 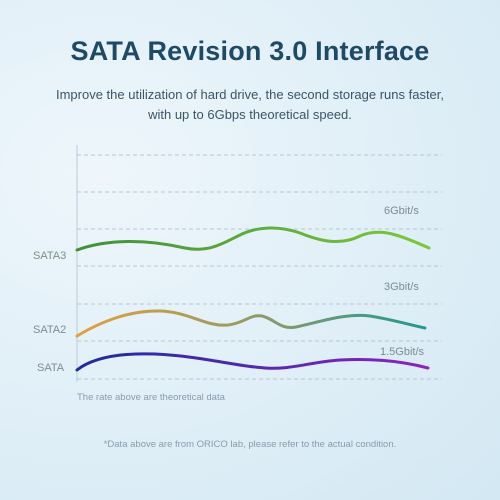 What do you see at coordinates (49, 330) in the screenshot?
I see `row-label-sata2: SATA2` at bounding box center [49, 330].